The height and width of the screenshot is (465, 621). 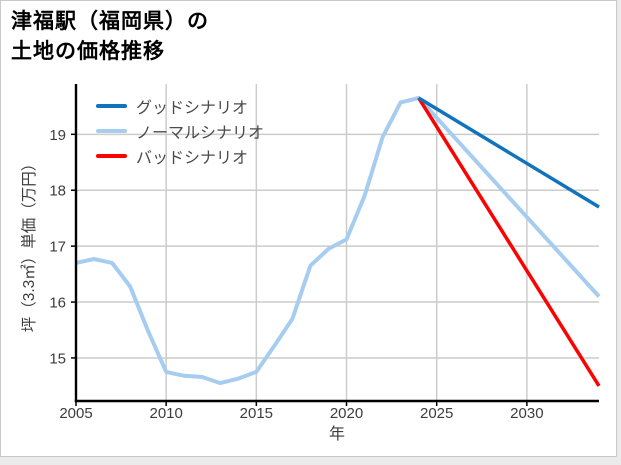 I want to click on chart-title-line2: 土地の価格推移, so click(x=88, y=51).